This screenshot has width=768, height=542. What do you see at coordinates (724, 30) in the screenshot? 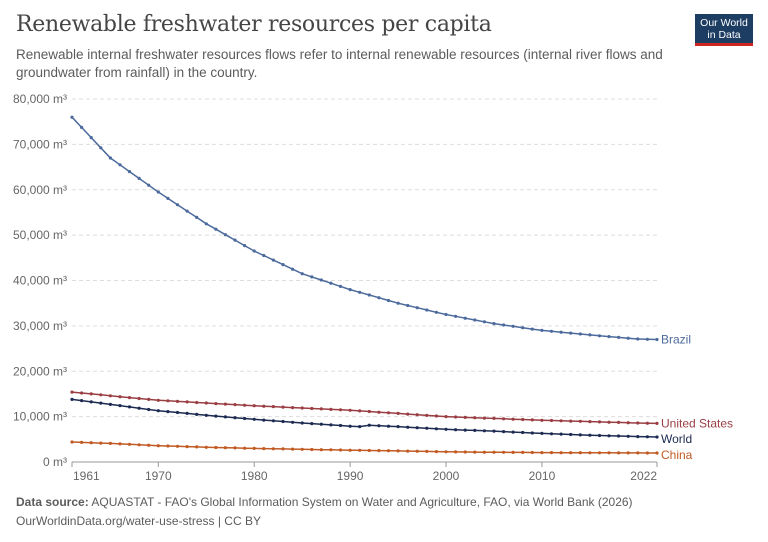
I see `owid-logo: Our World in Data` at bounding box center [724, 30].